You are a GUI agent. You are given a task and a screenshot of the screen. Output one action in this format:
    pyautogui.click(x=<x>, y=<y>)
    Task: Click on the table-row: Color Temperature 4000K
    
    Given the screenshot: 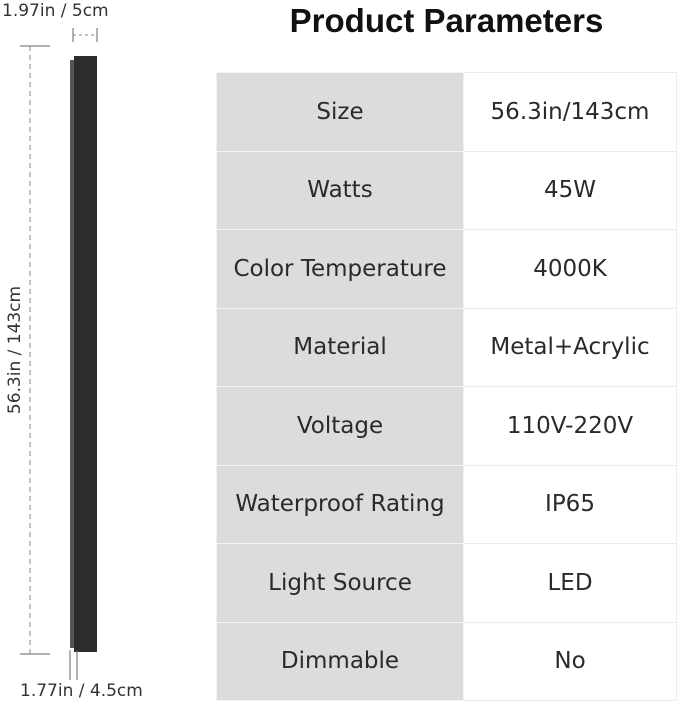 What is the action you would take?
    pyautogui.click(x=446, y=269)
    